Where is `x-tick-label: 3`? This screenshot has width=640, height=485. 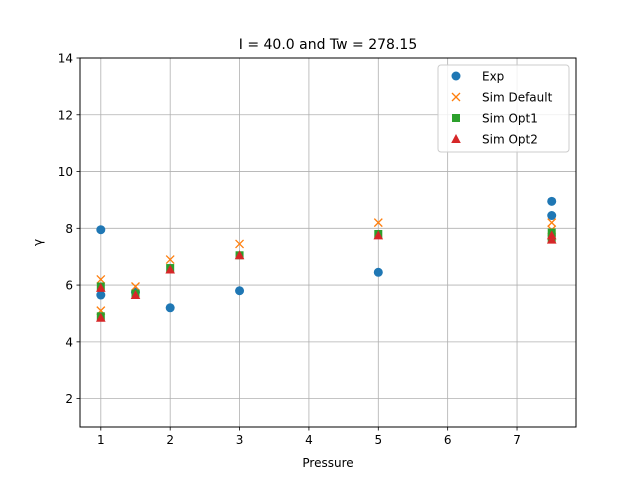 x-tick-label: 3 is located at coordinates (240, 440).